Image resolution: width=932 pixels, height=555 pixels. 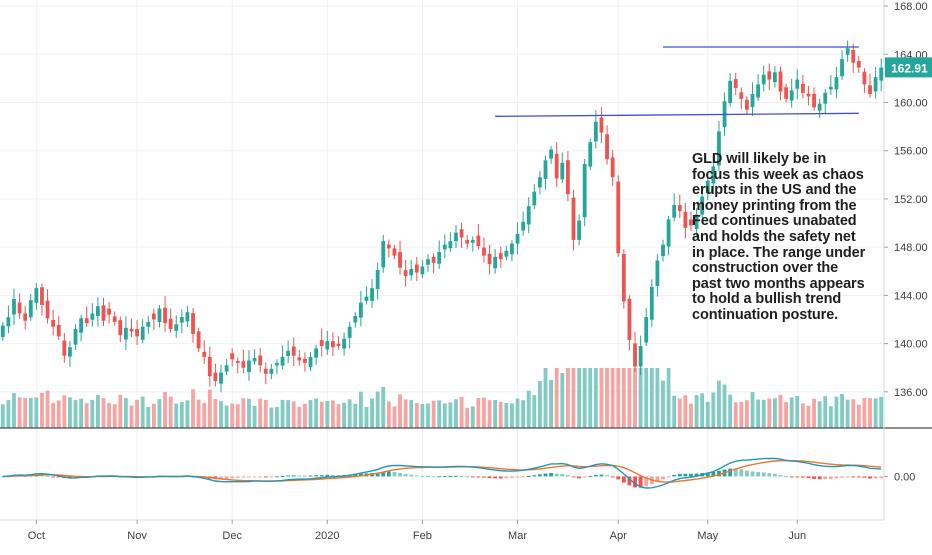 I want to click on time-tick-label: Dec, so click(x=232, y=536).